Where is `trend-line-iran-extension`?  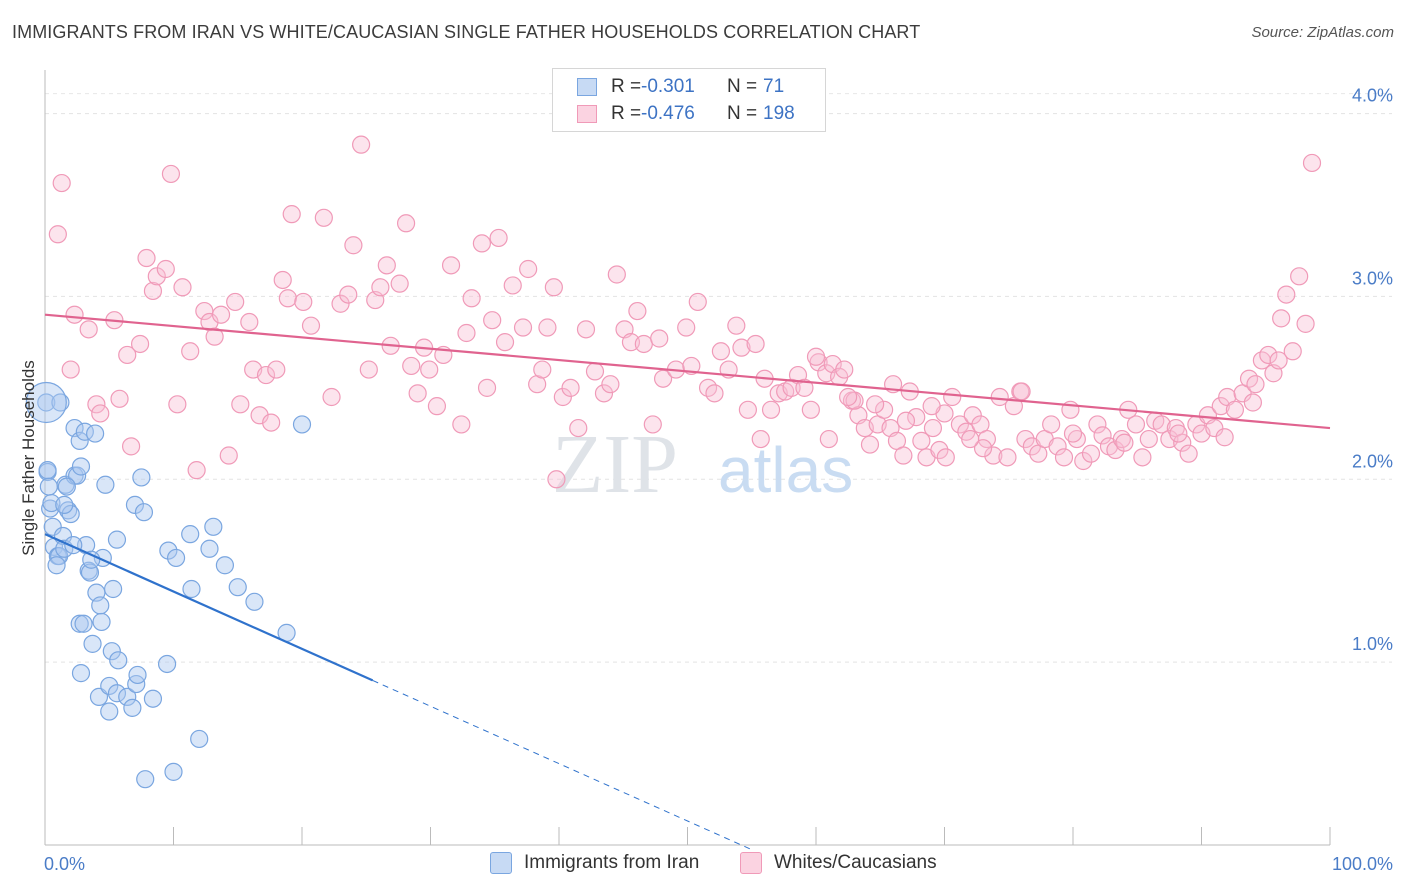 trend-line-iran-extension is located at coordinates (562, 765).